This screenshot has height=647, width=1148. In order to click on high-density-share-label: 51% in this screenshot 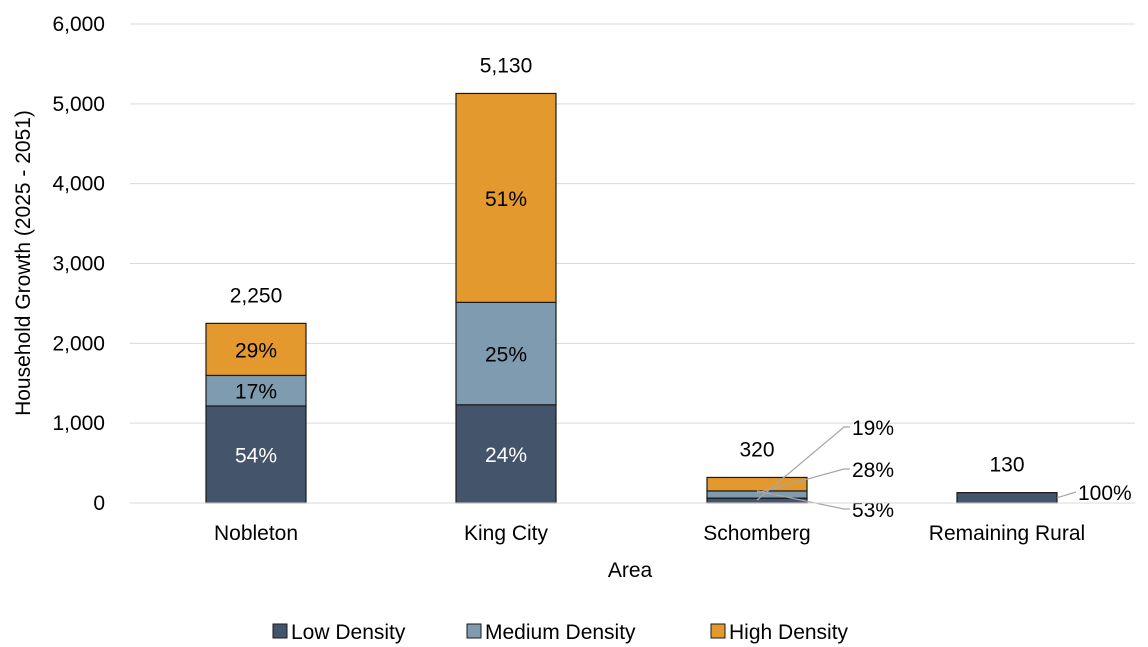, I will do `click(506, 199)`.